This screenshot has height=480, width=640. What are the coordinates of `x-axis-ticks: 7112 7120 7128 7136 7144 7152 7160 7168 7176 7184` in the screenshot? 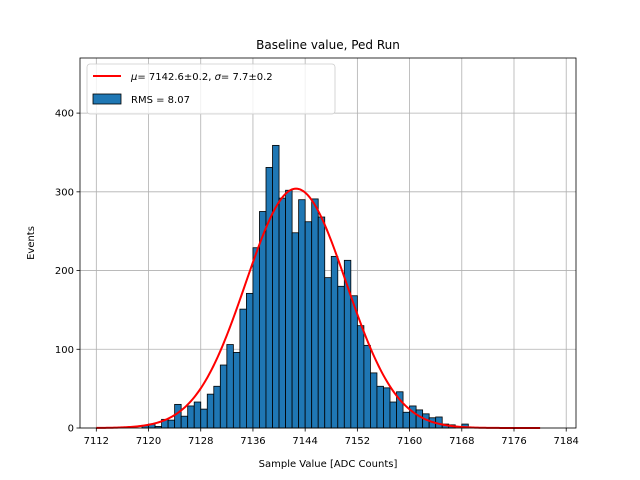 It's located at (331, 437).